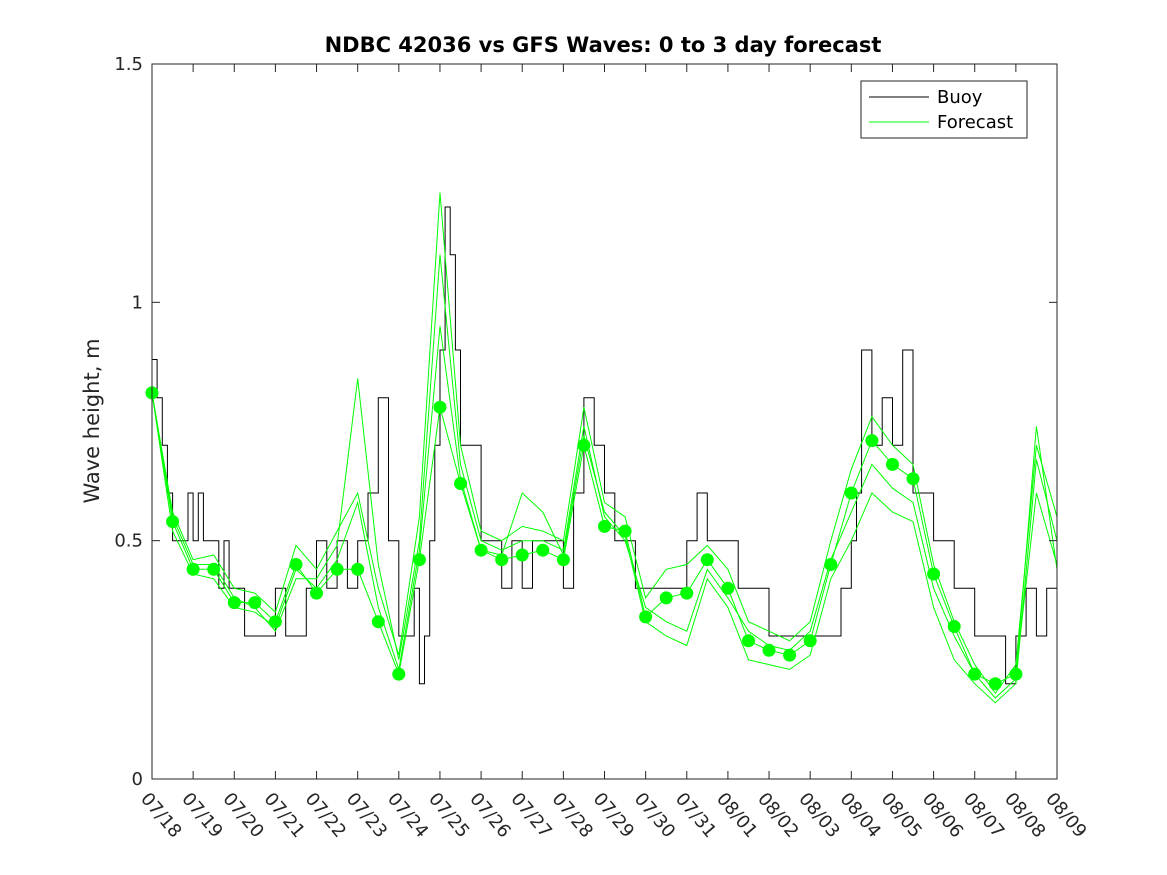 This screenshot has height=875, width=1167. What do you see at coordinates (137, 779) in the screenshot?
I see `y-tick-label: 0` at bounding box center [137, 779].